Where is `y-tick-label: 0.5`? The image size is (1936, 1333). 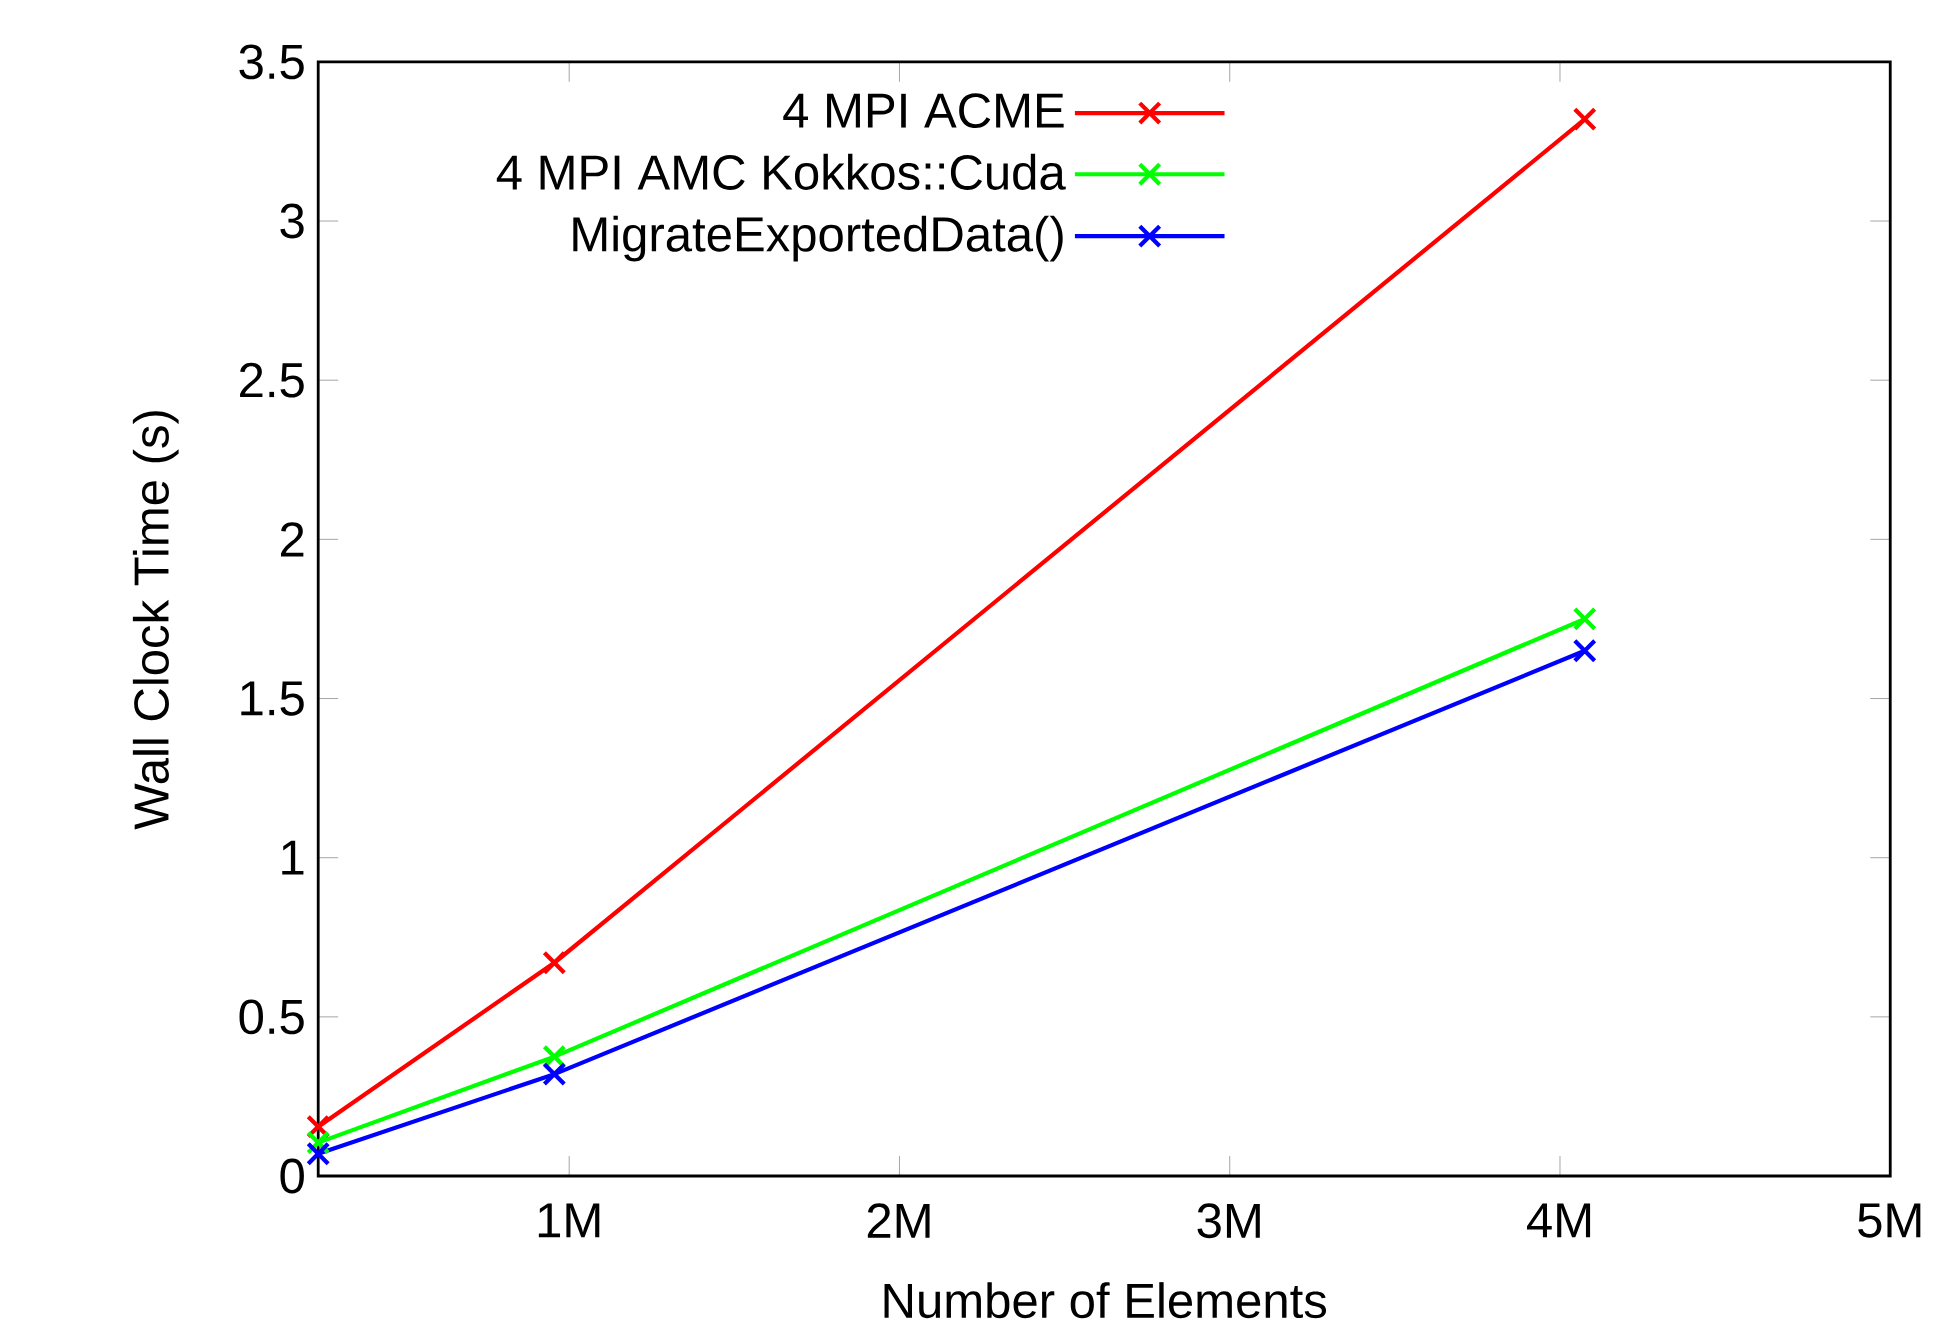
y-tick-label: 0.5 is located at coordinates (271, 1017).